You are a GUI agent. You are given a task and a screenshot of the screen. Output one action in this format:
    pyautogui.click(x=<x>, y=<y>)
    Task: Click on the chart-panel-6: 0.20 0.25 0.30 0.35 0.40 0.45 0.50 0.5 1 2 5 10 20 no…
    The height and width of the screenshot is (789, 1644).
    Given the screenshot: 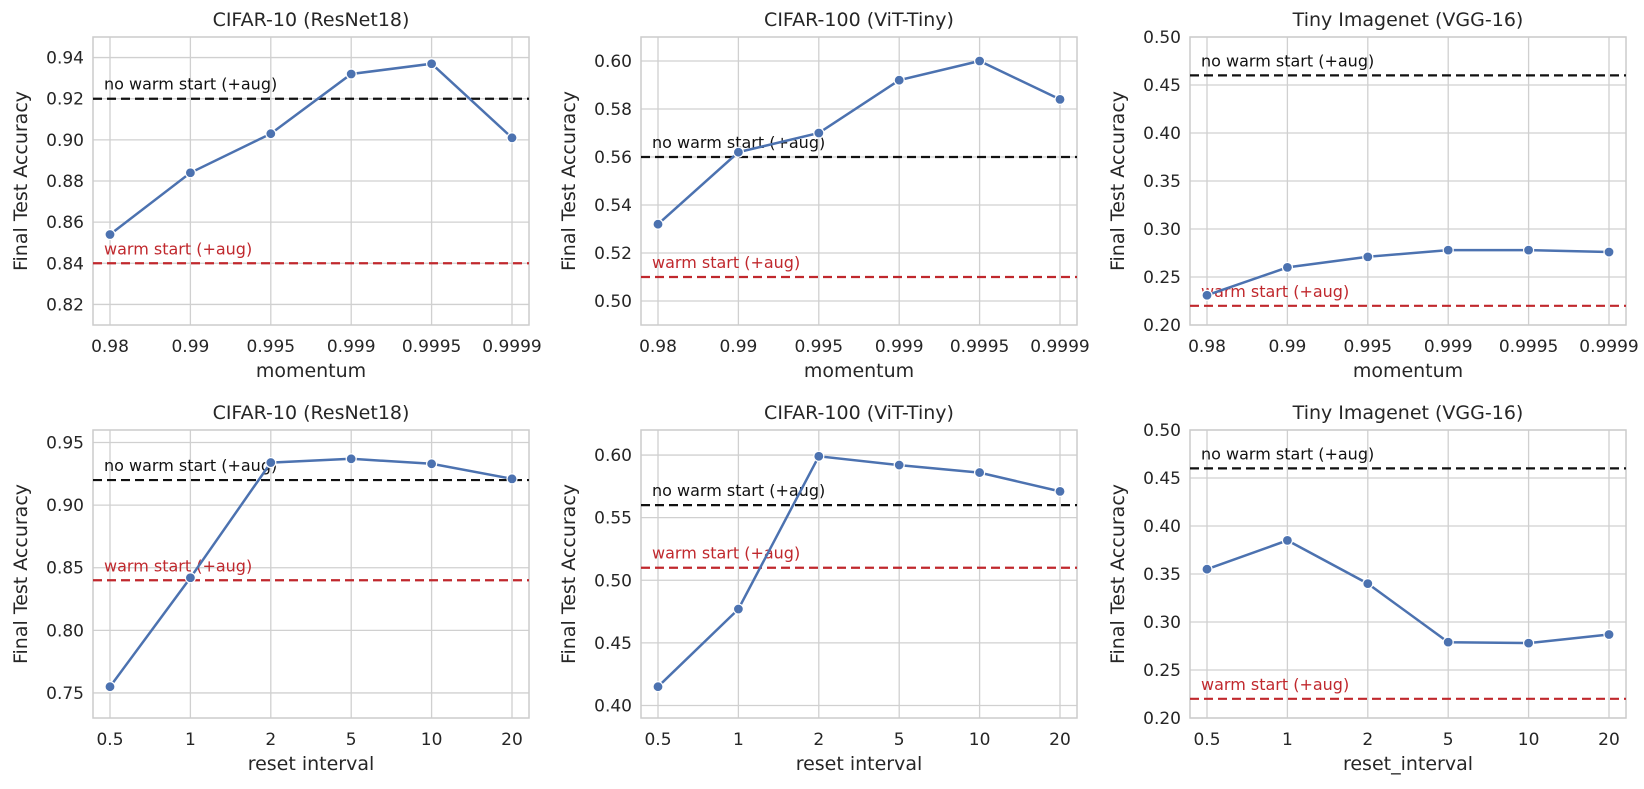 What is the action you would take?
    pyautogui.click(x=1367, y=588)
    